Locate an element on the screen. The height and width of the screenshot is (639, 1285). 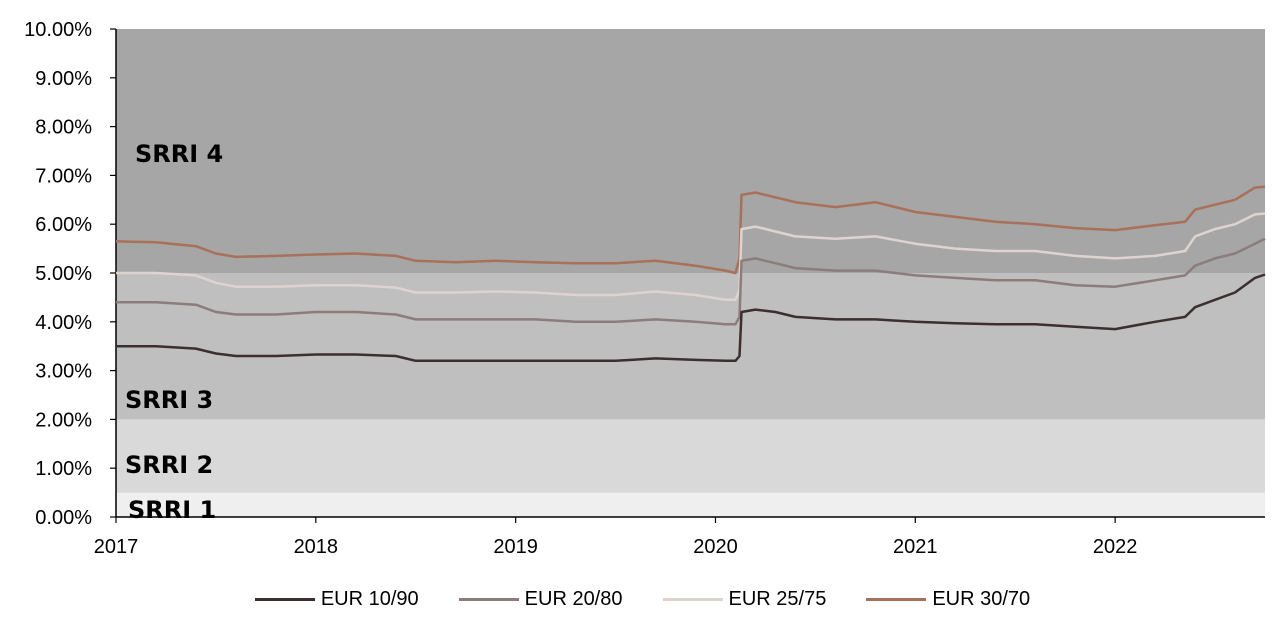
y-tick-label: 5.00% is located at coordinates (63, 274).